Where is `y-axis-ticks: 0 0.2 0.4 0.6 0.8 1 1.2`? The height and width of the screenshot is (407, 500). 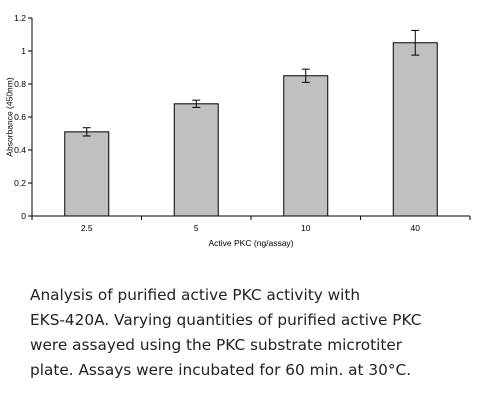
y-axis-ticks: 0 0.2 0.4 0.6 0.8 1 1.2 is located at coordinates (23, 117).